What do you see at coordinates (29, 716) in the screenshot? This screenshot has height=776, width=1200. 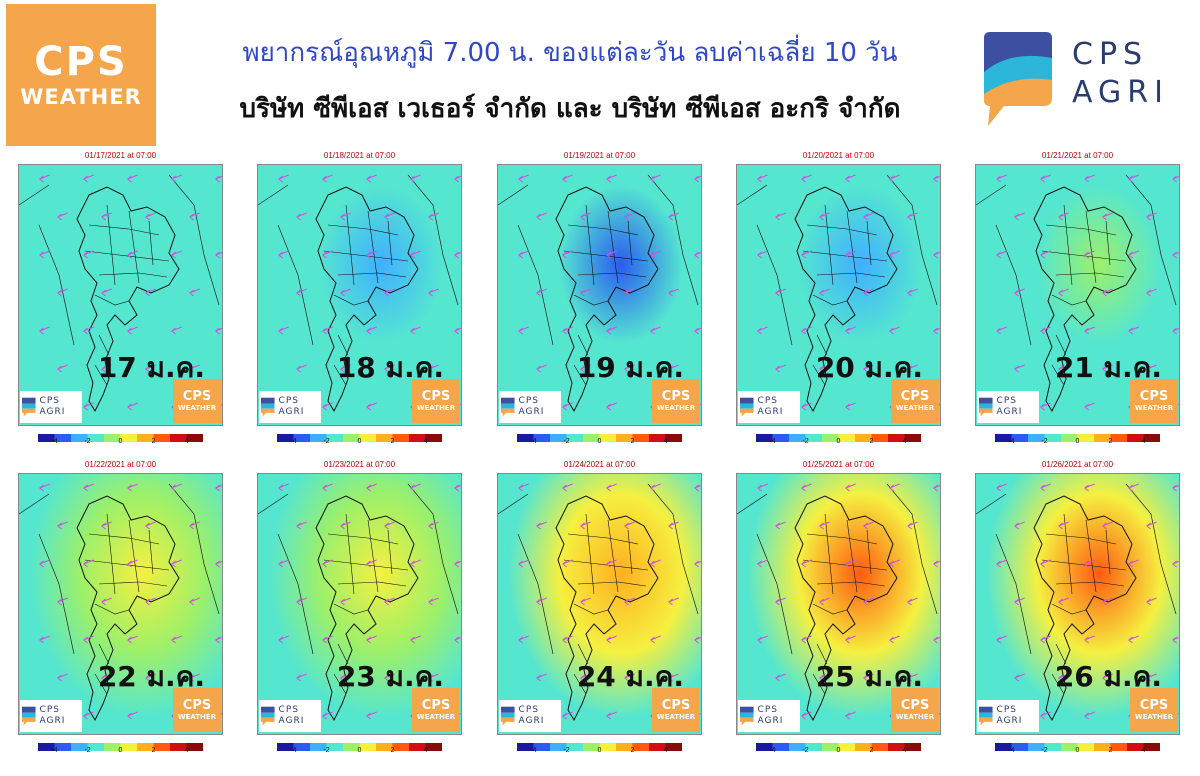 I see `agri-mark-icon` at bounding box center [29, 716].